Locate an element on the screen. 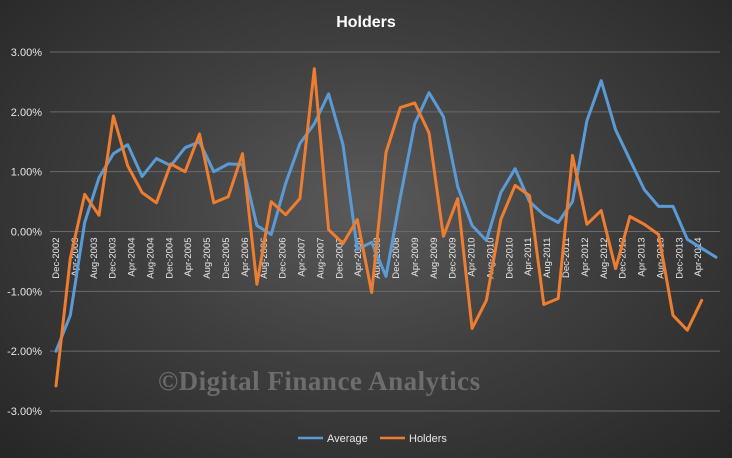  y-tick-label: -3.00% is located at coordinates (24, 412).